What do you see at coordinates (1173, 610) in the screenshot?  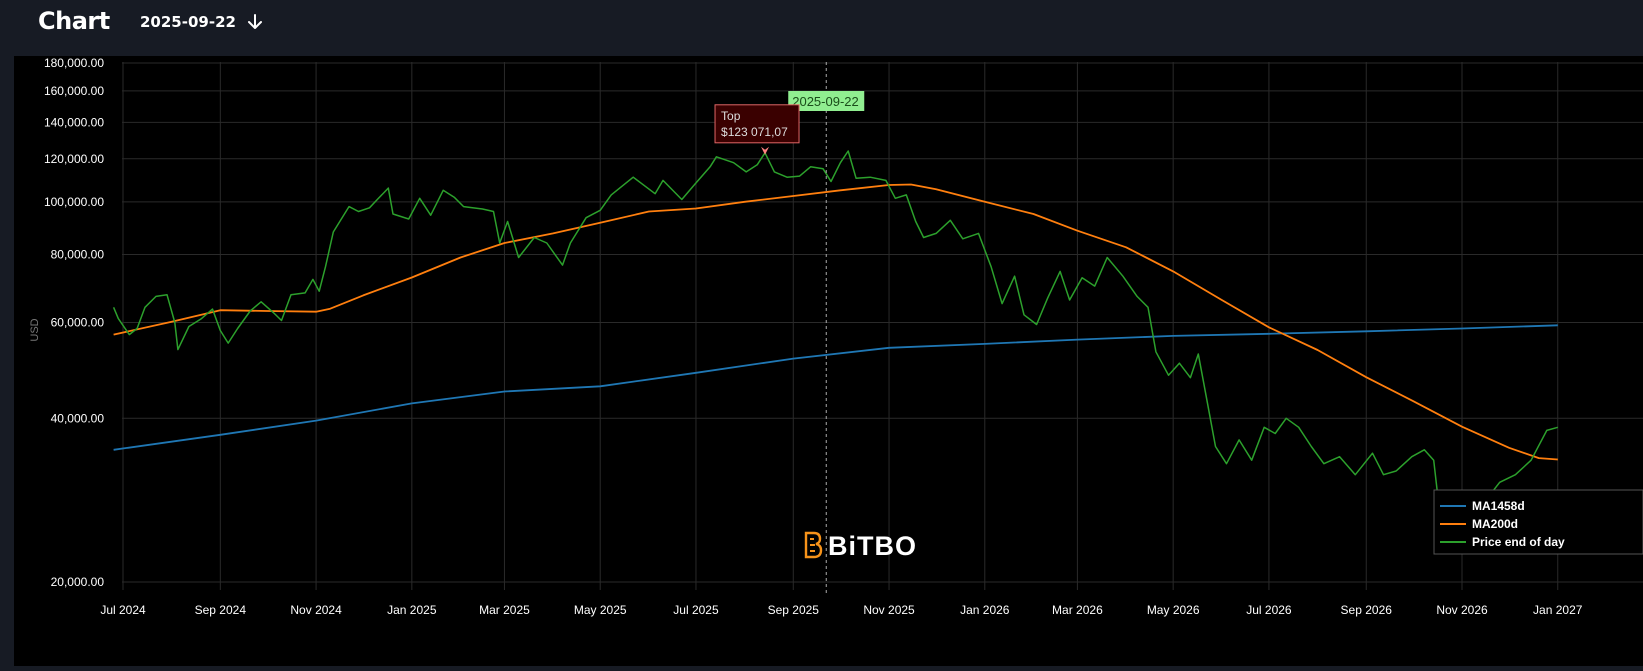 I see `x-tick-label: May 2026` at bounding box center [1173, 610].